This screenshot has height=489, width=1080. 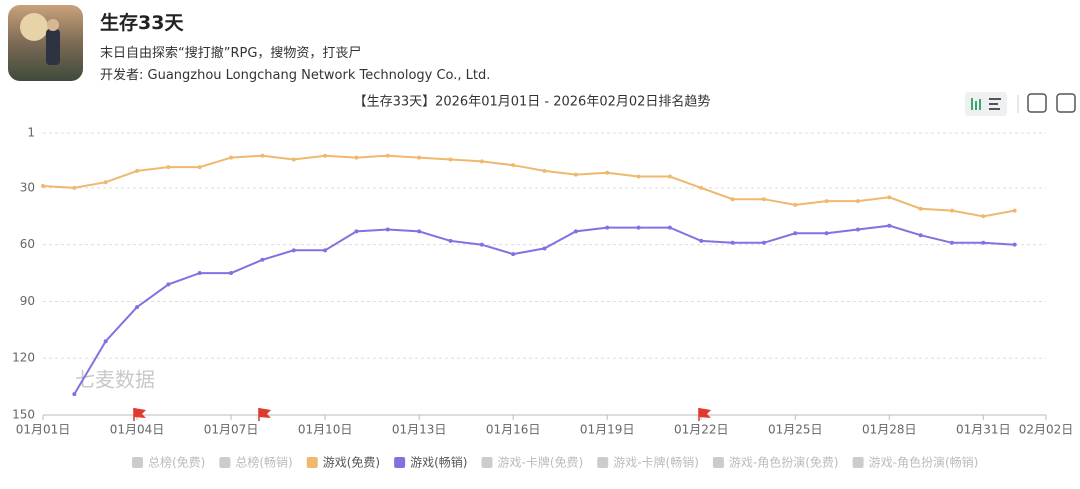 What do you see at coordinates (31, 133) in the screenshot?
I see `y-tick-label: 1` at bounding box center [31, 133].